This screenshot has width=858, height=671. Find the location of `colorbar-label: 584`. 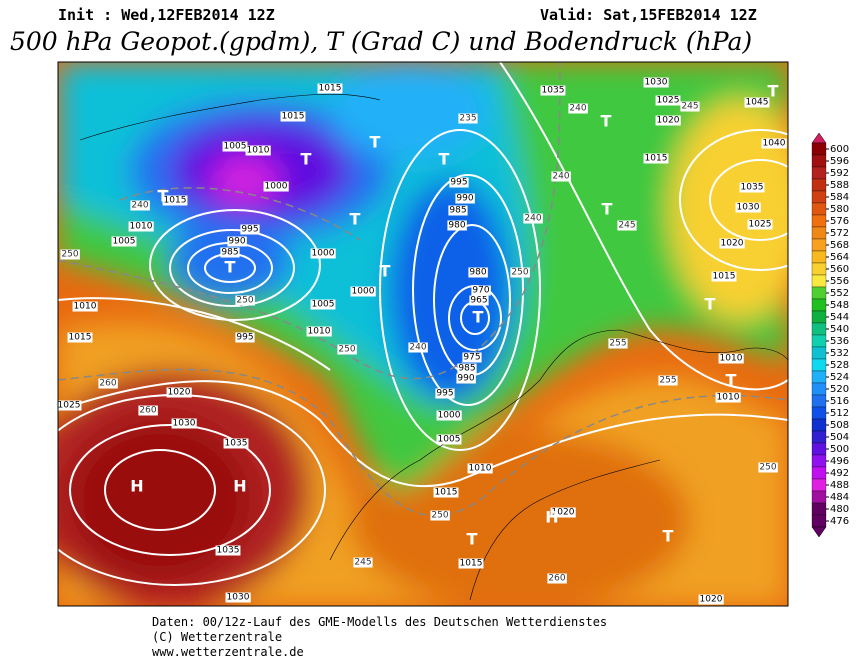

colorbar-label: 584 is located at coordinates (839, 197).